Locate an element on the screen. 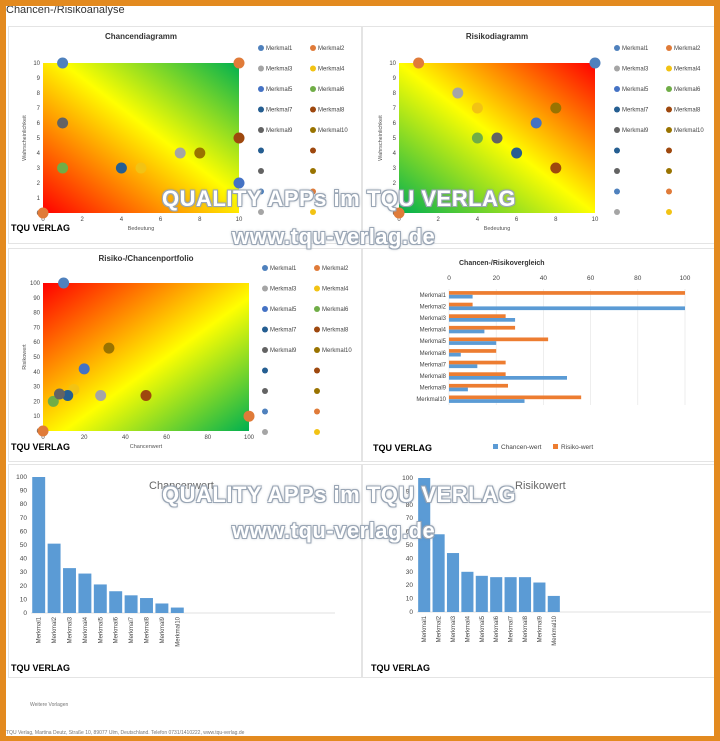 This screenshot has width=720, height=741. y-tick-label: 4 is located at coordinates (395, 154).